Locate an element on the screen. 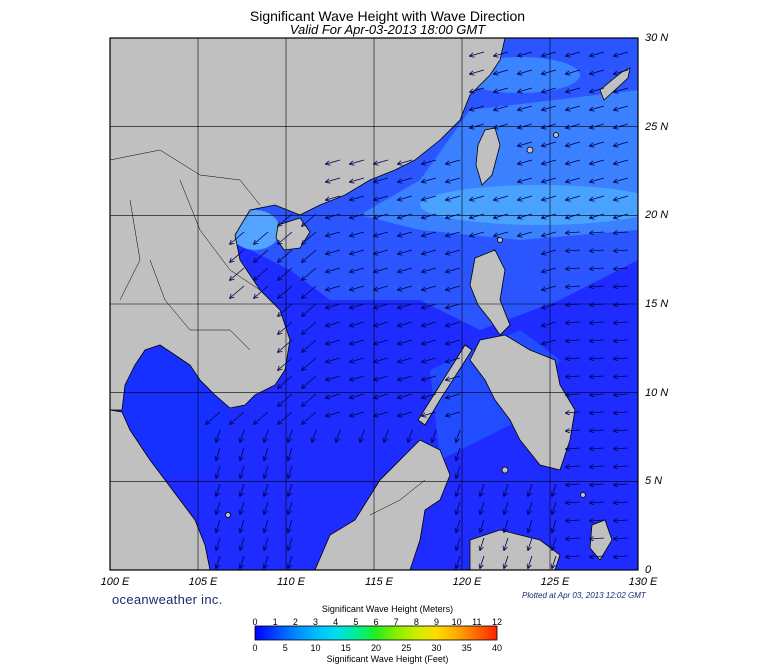  colorbar-feet-tick: 35 is located at coordinates (466, 648).